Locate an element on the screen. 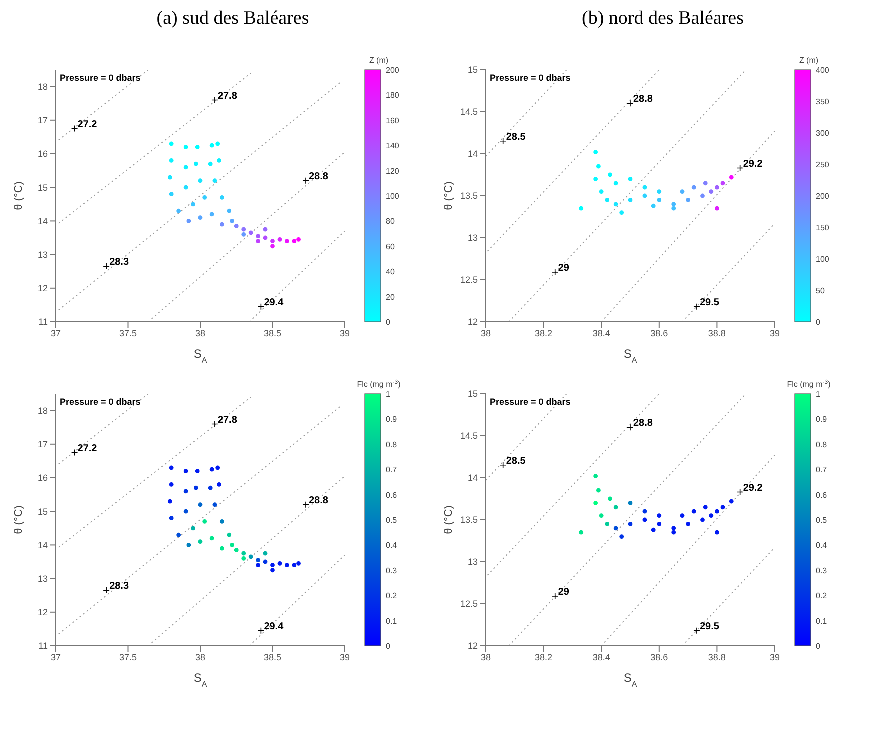 This screenshot has height=731, width=877. color-bar-label: 200 is located at coordinates (393, 70).